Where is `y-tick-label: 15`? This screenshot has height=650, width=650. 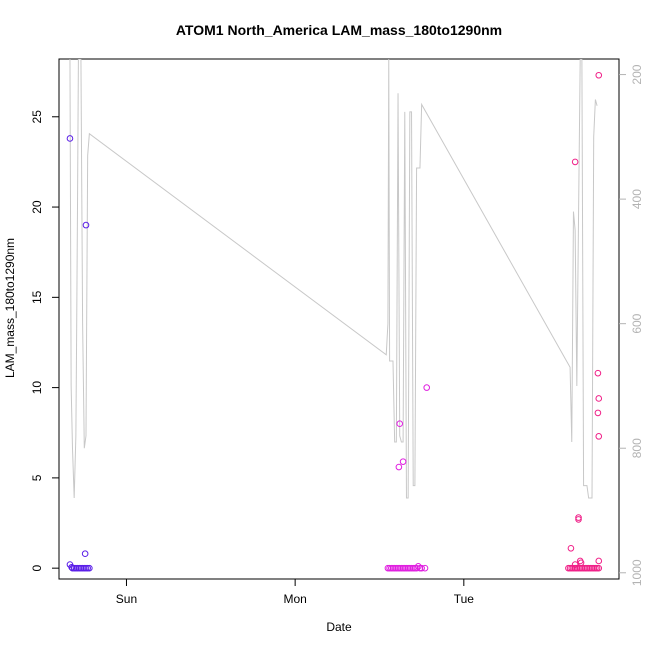
y-tick-label: 15 is located at coordinates (37, 297).